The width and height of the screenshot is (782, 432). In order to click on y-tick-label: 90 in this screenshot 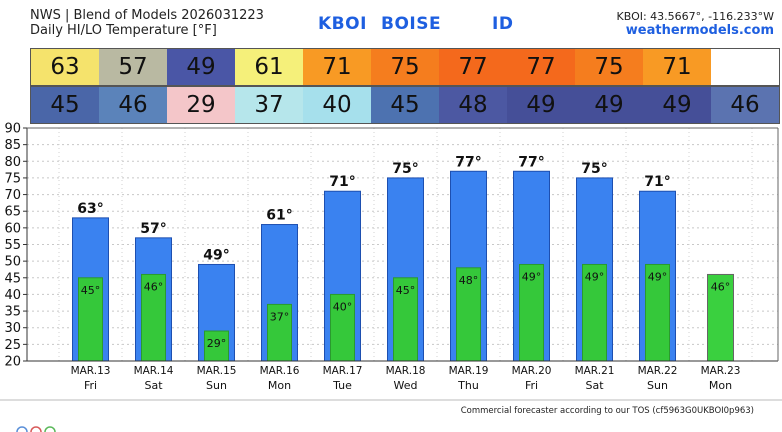, I will do `click(12, 129)`.